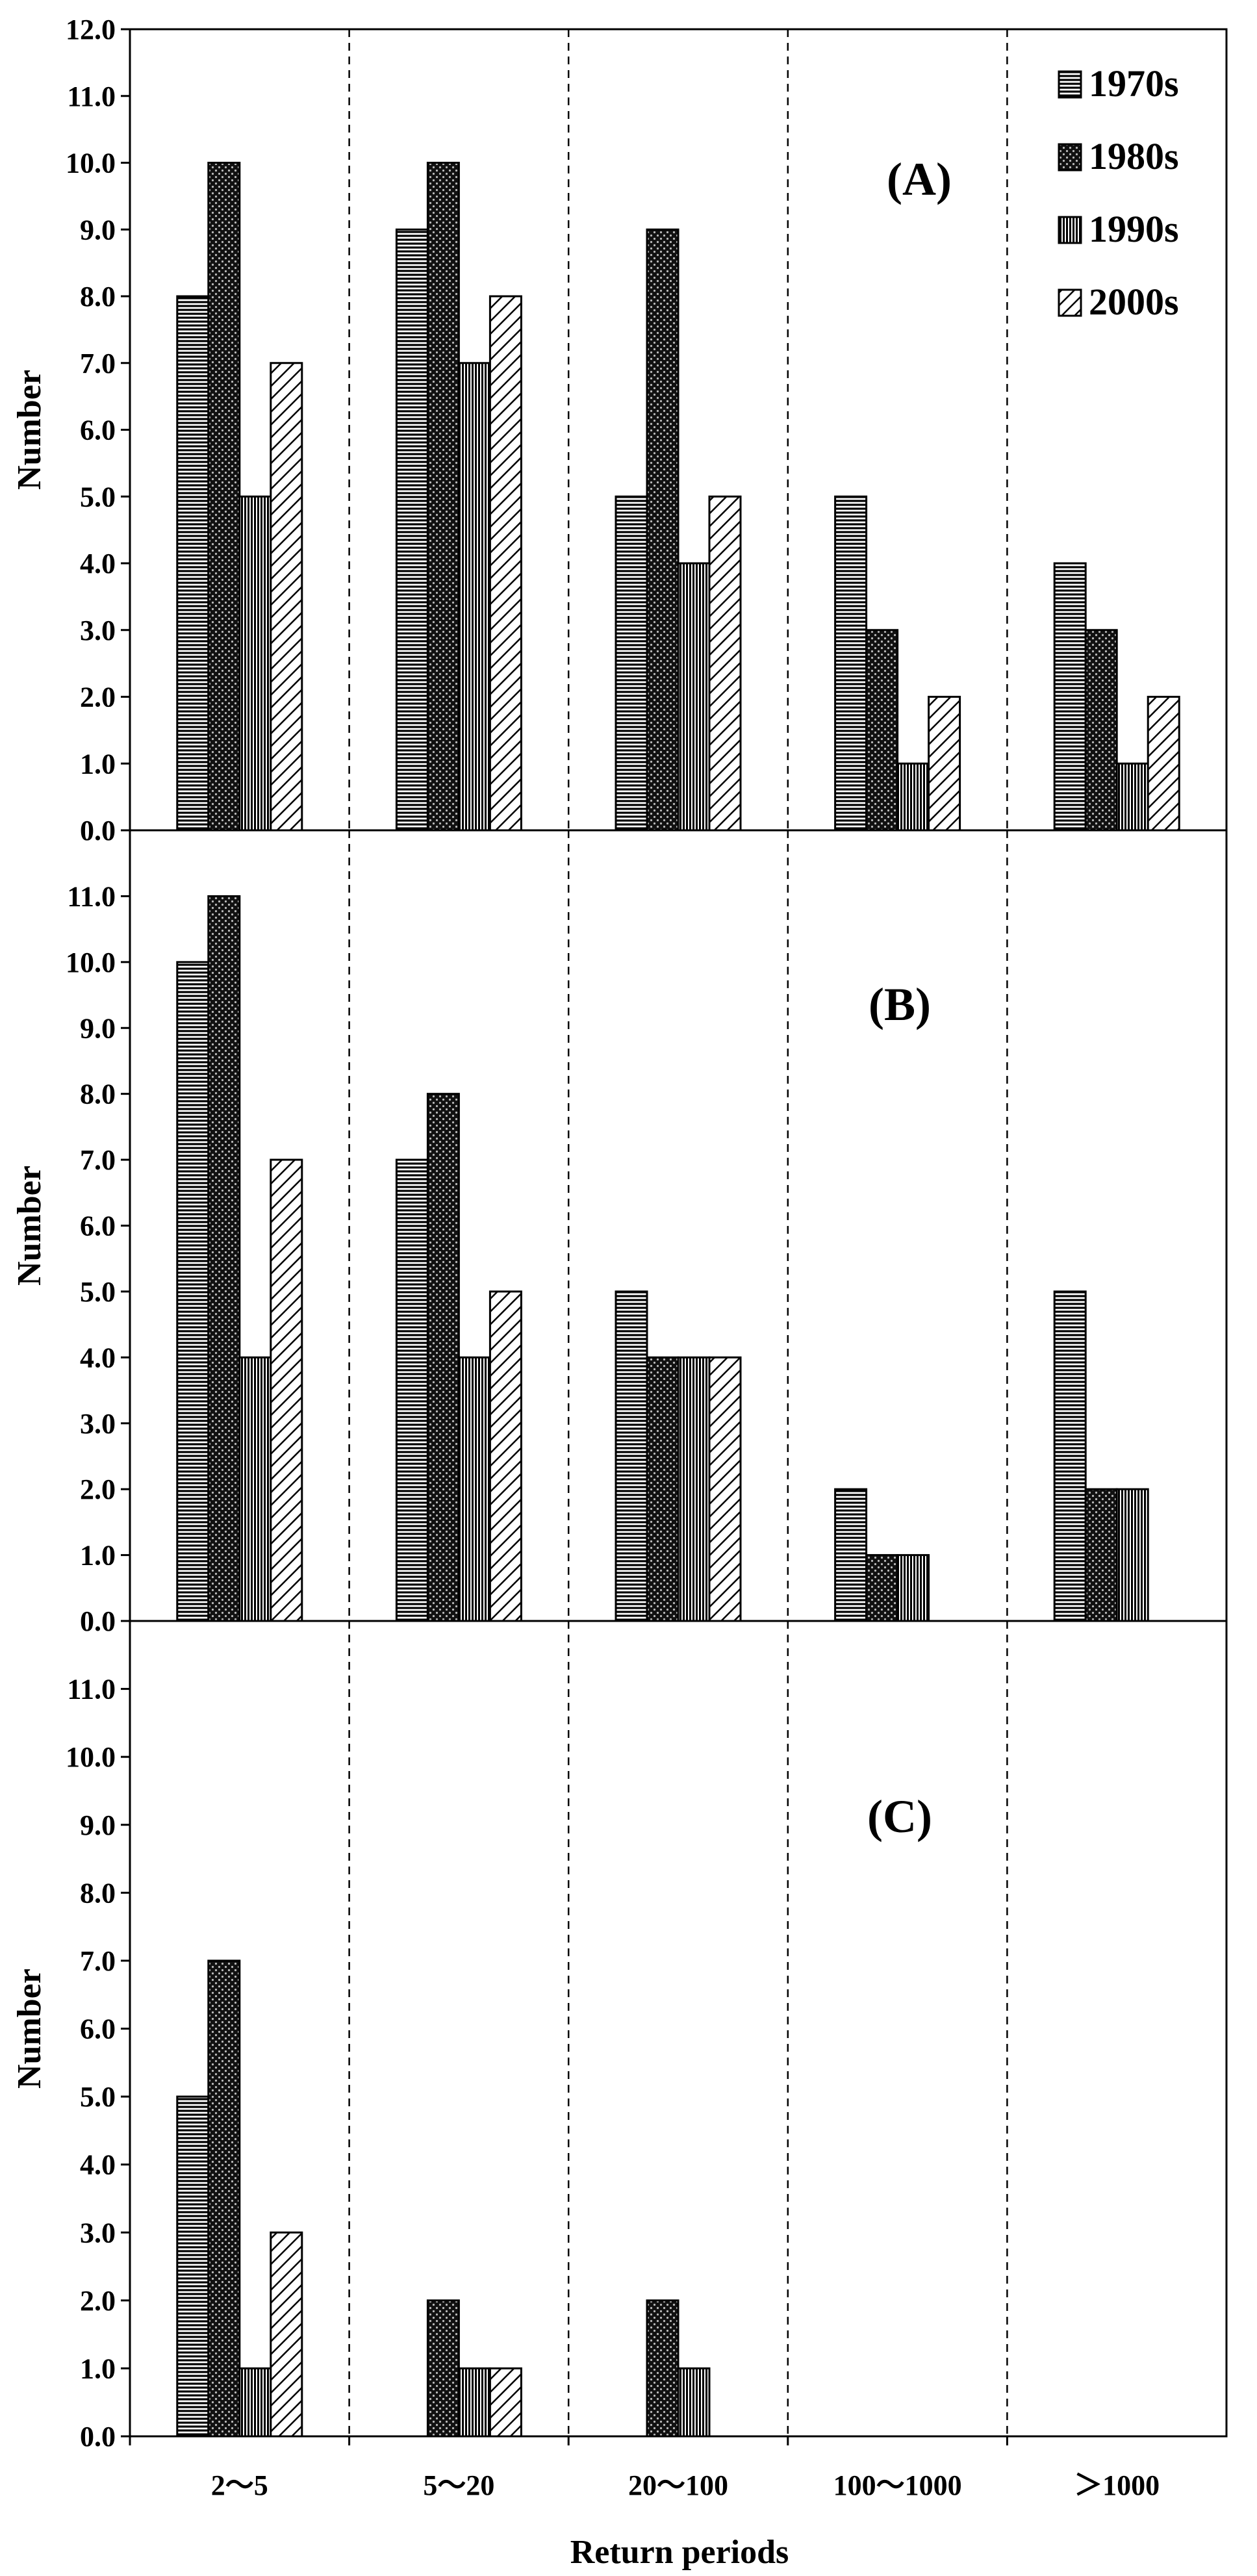  I want to click on x-tick-label: 2～5, so click(240, 2485).